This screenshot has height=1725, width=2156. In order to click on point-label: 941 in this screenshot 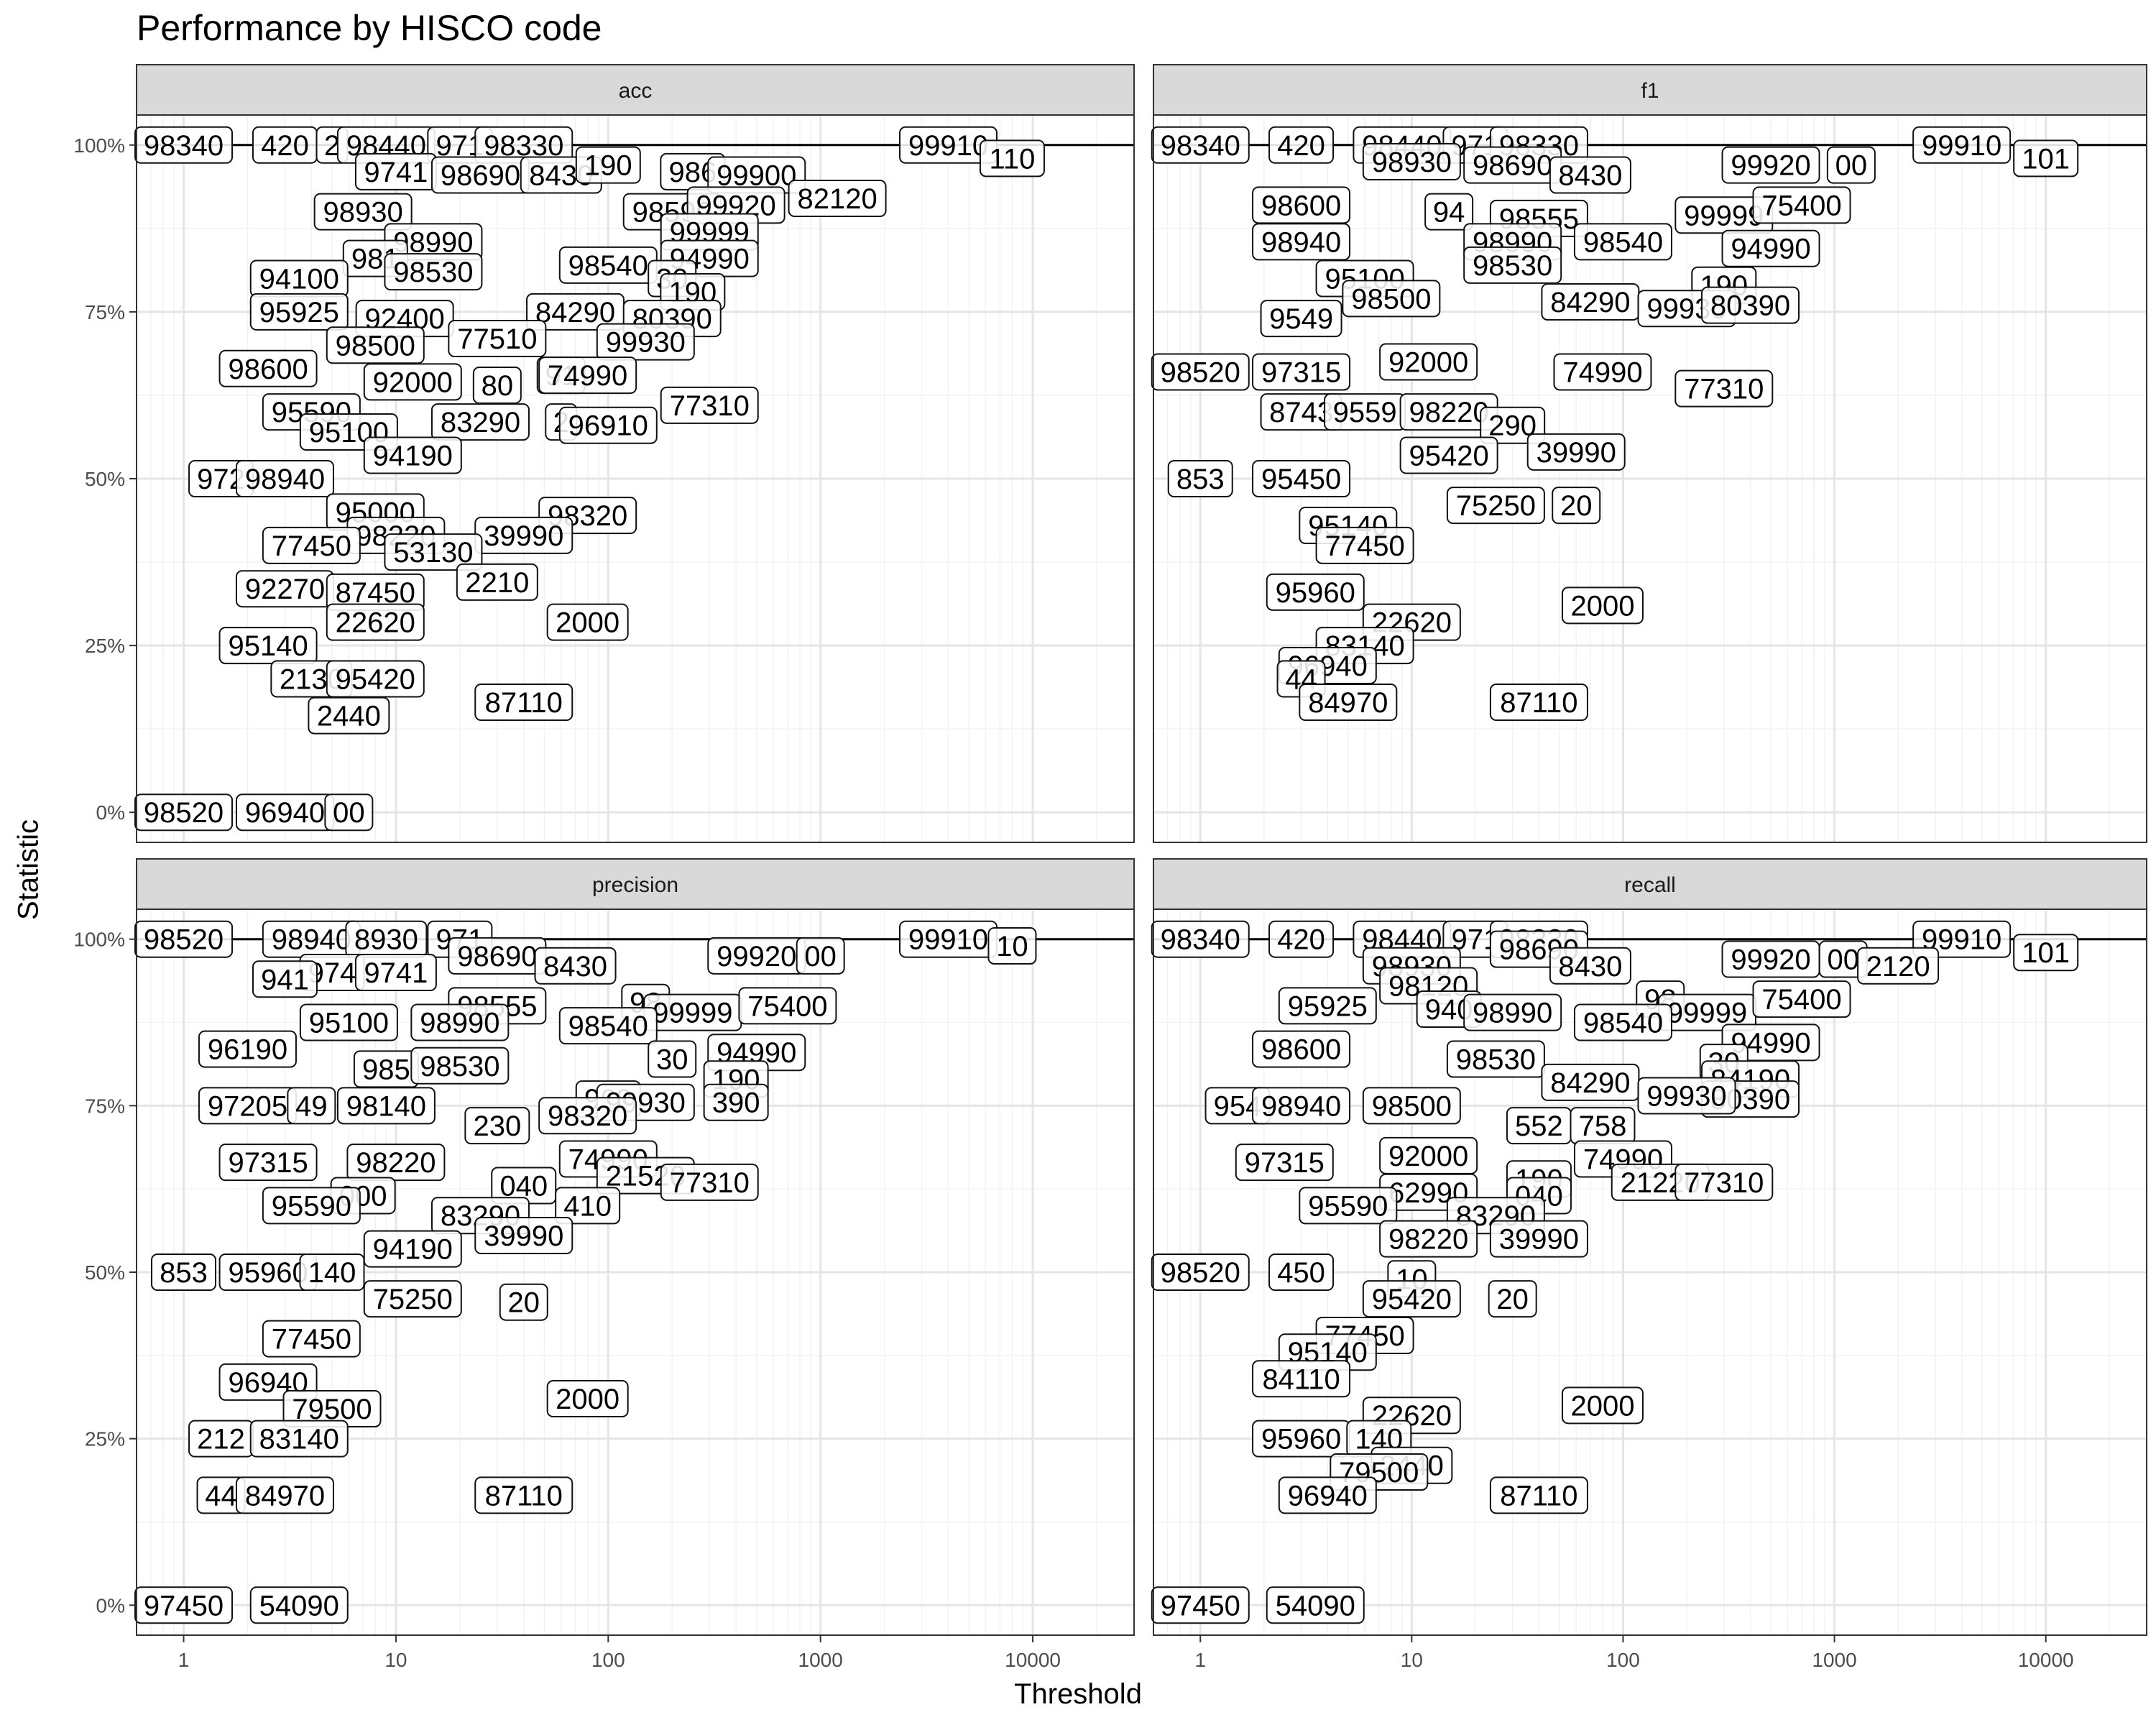, I will do `click(285, 979)`.